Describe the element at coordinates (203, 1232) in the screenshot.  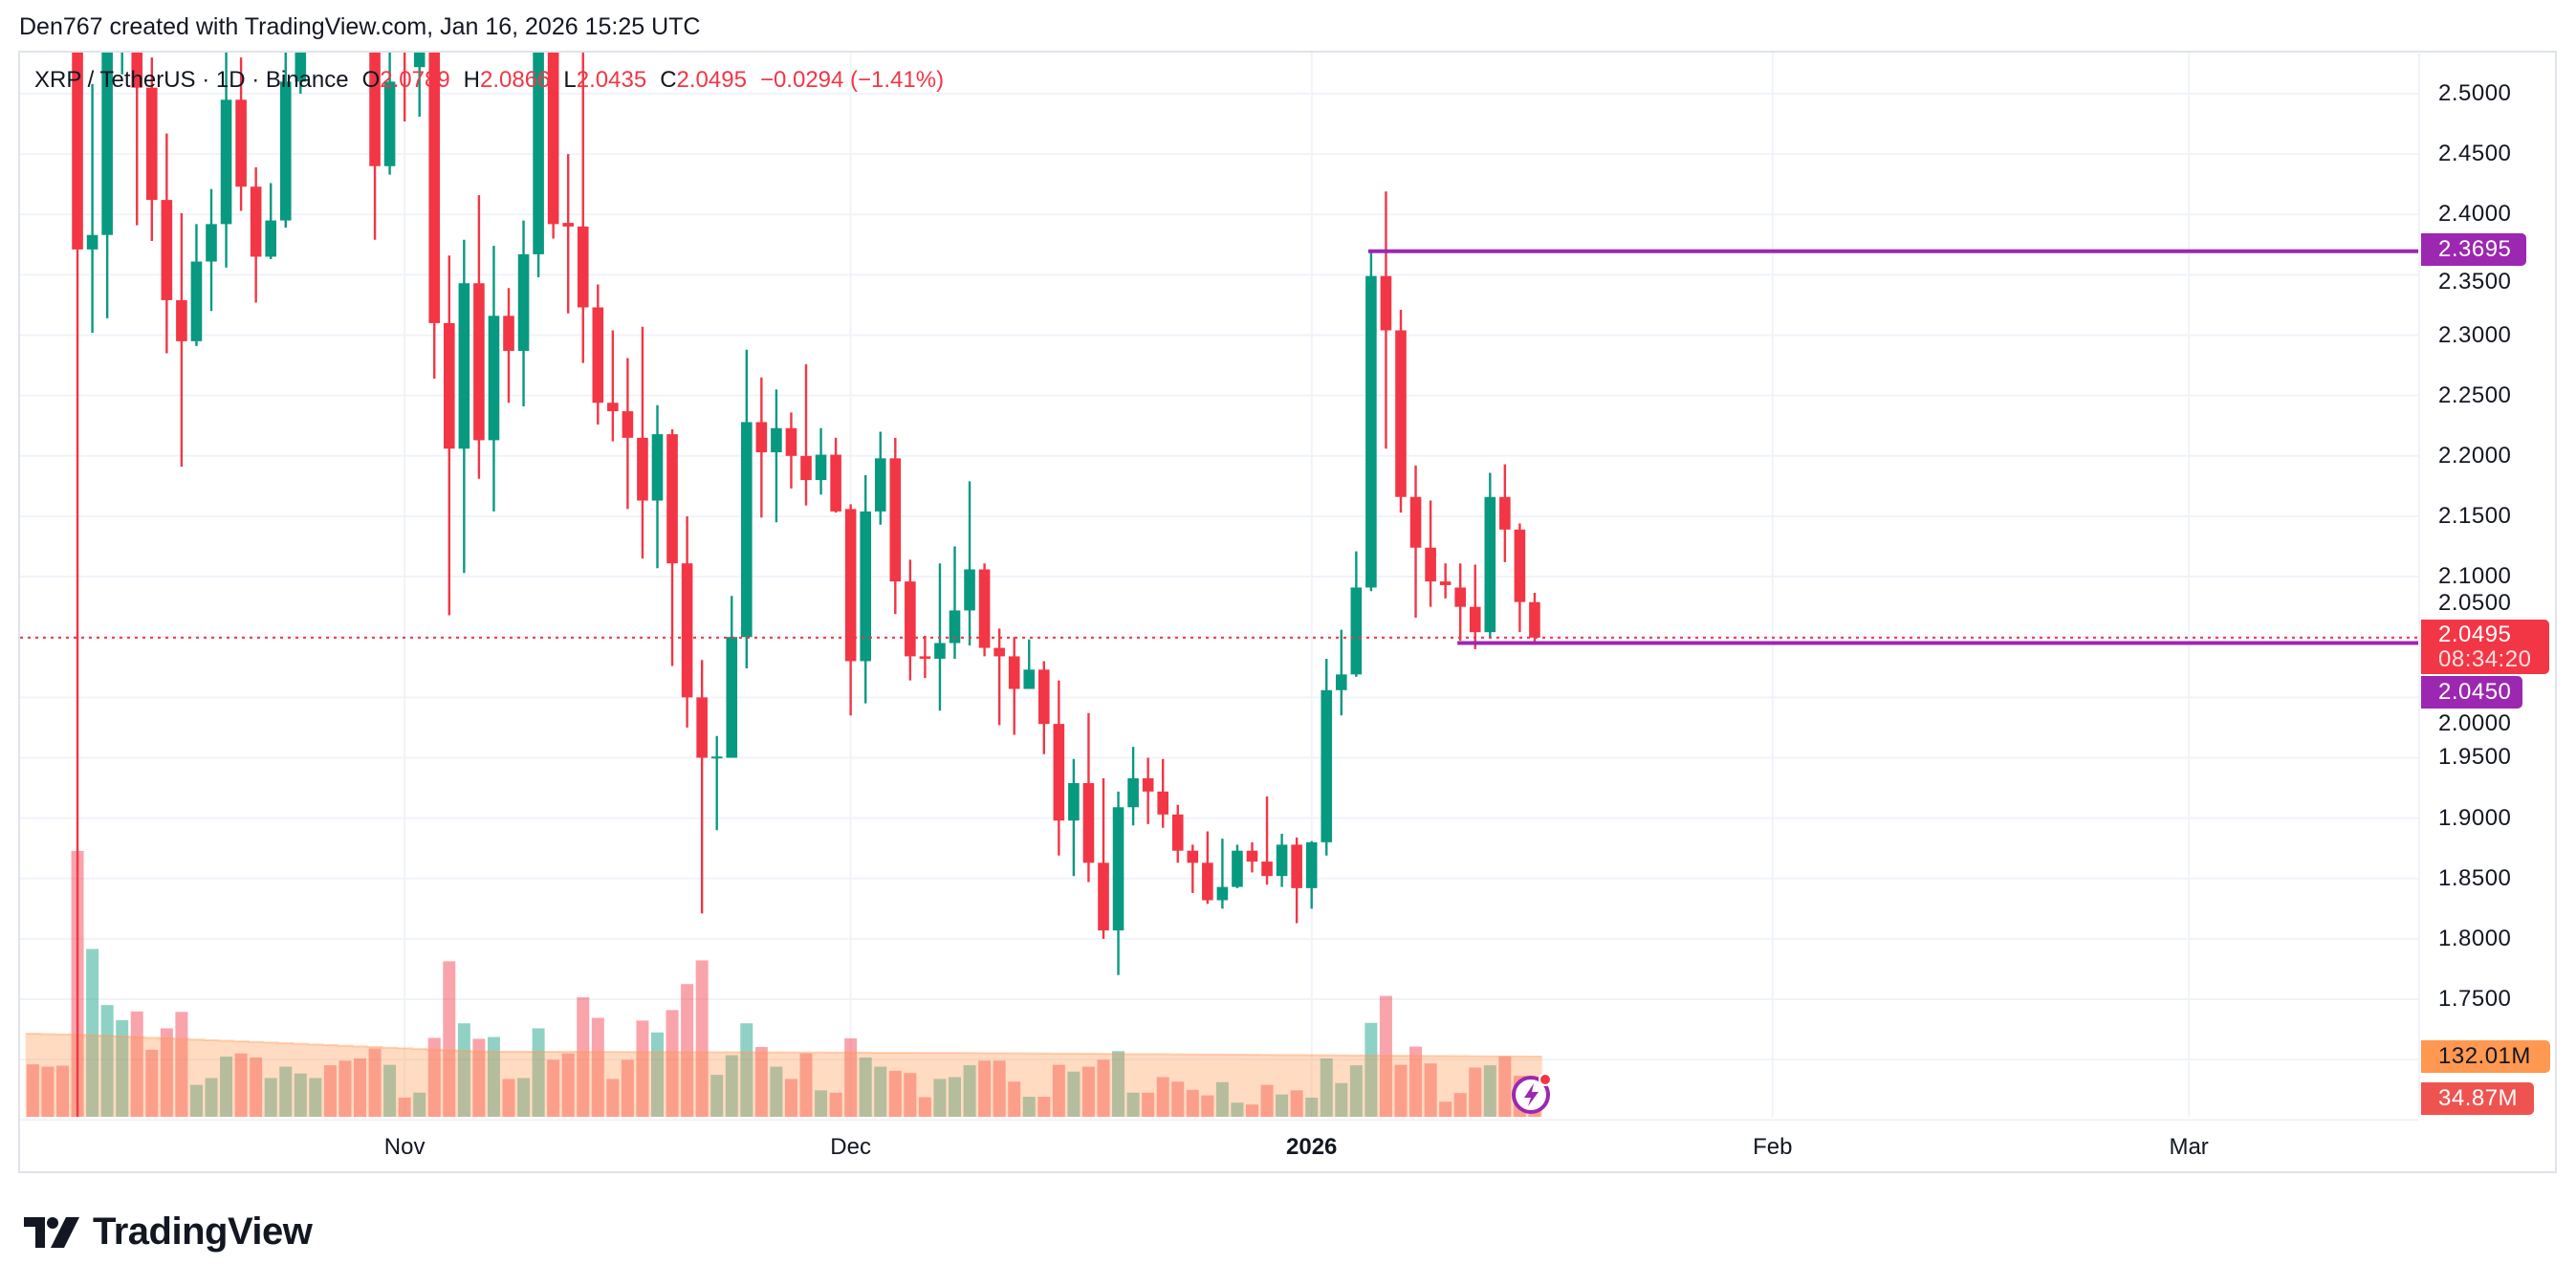
I see `tradingview-logo-text: TradingView` at that location.